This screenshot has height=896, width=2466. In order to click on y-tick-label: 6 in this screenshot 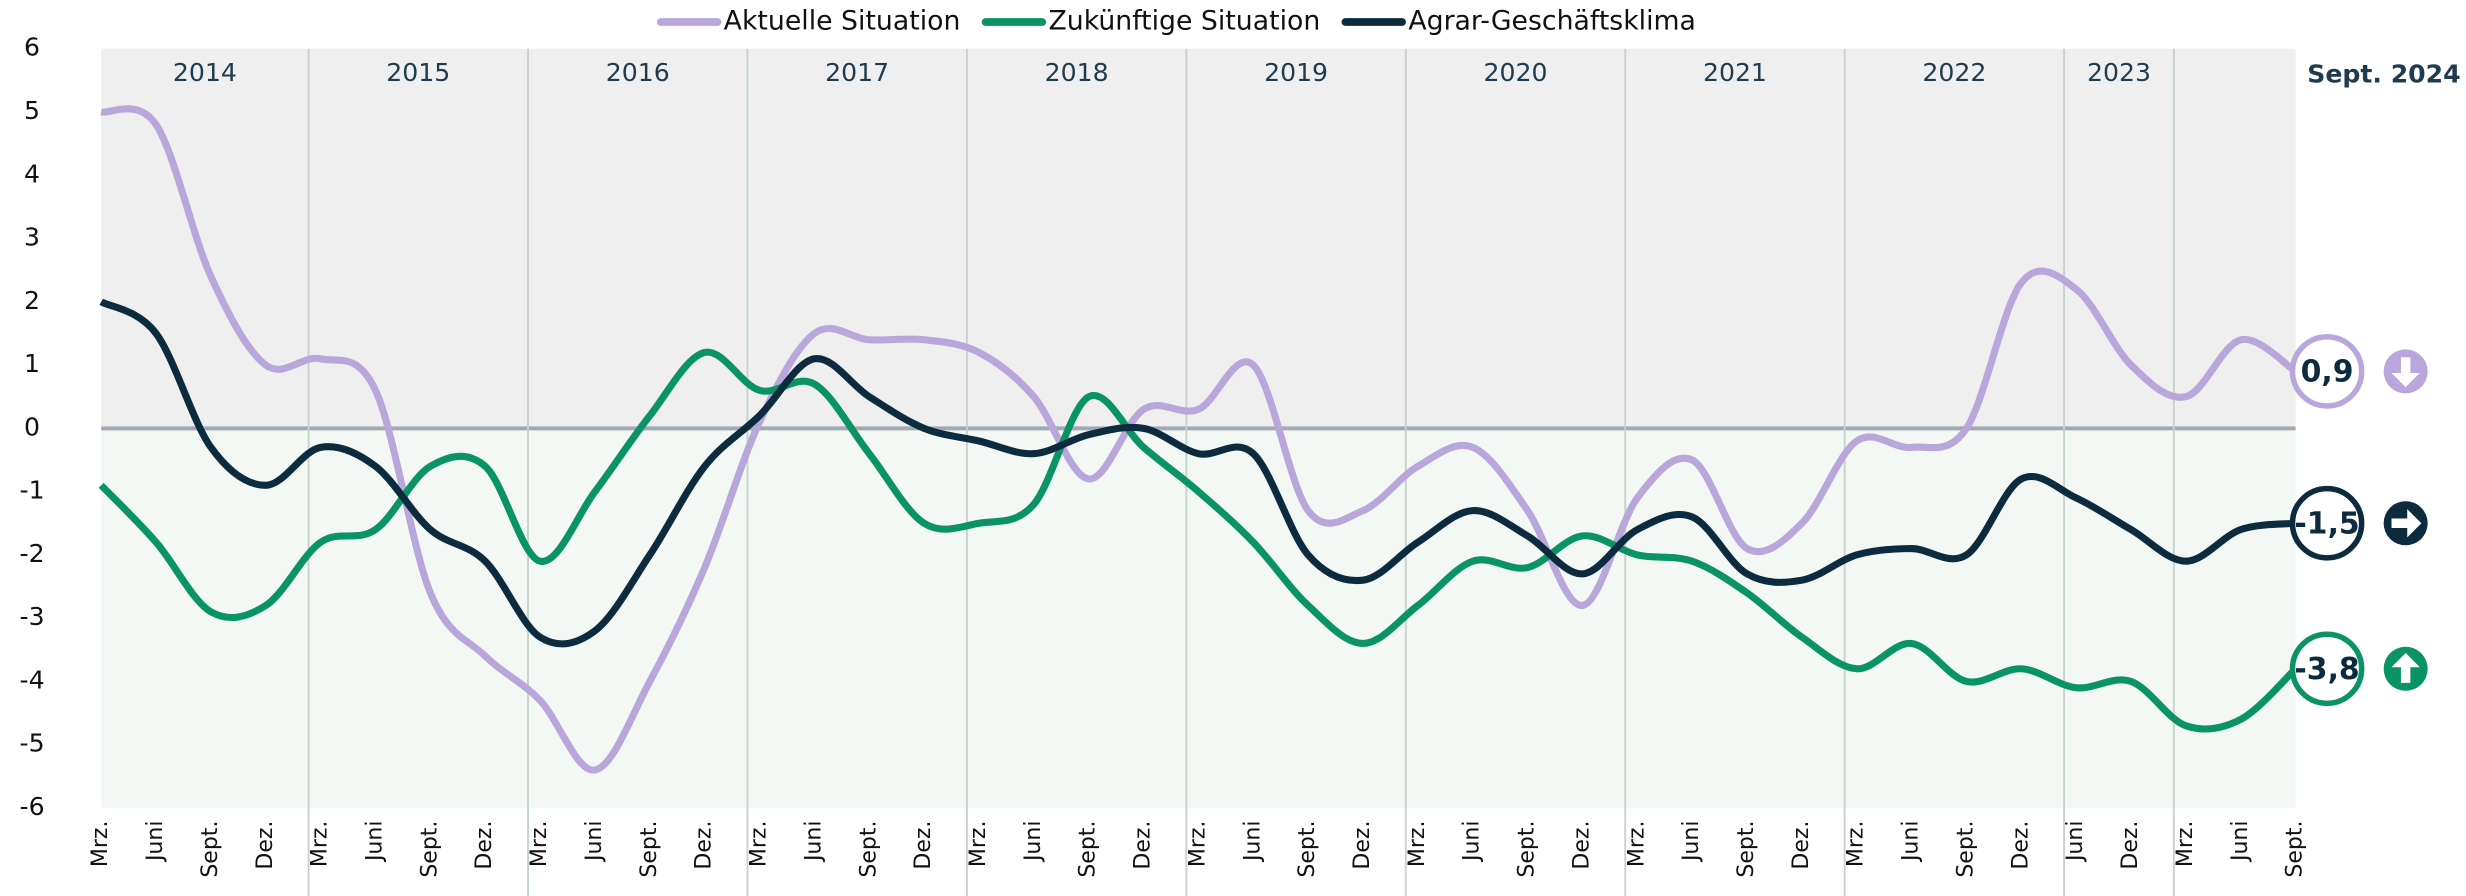, I will do `click(32, 47)`.